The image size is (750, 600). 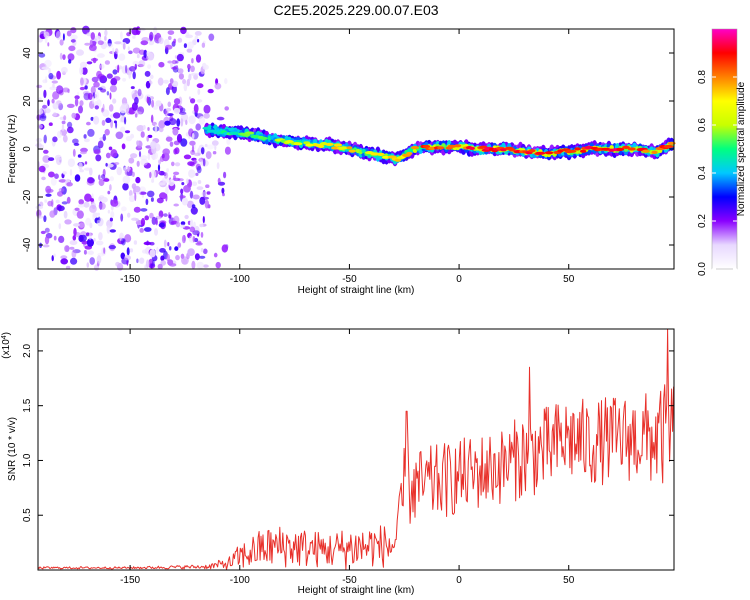 I want to click on colorbar-gradient, so click(x=724, y=149).